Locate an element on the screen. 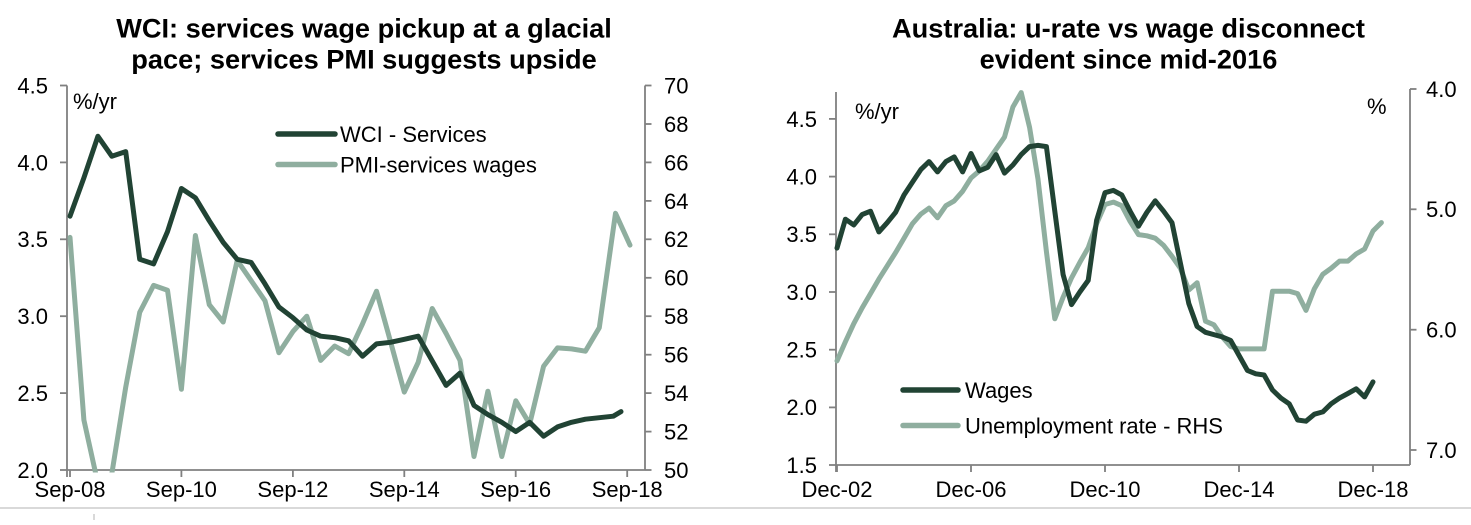 Image resolution: width=1471 pixels, height=525 pixels. svg-text: 50 is located at coordinates (676, 470).